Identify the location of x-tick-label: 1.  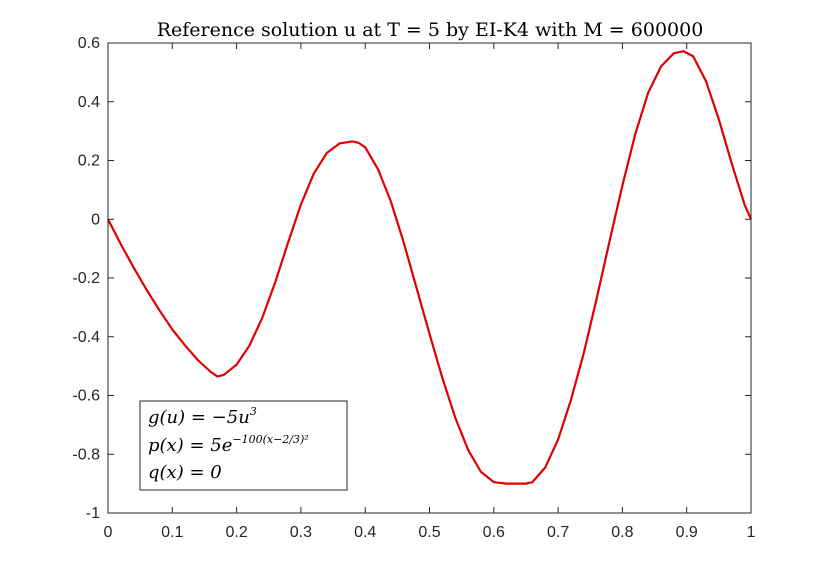
(751, 532).